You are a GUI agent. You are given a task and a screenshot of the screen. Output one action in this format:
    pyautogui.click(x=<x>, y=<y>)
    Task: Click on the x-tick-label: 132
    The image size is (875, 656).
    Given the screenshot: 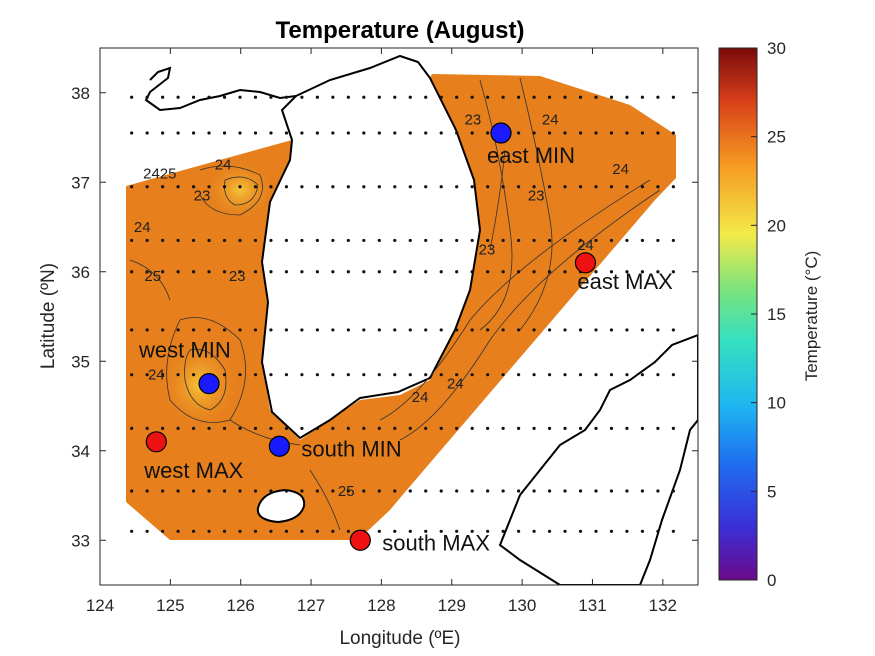 What is the action you would take?
    pyautogui.click(x=663, y=605)
    